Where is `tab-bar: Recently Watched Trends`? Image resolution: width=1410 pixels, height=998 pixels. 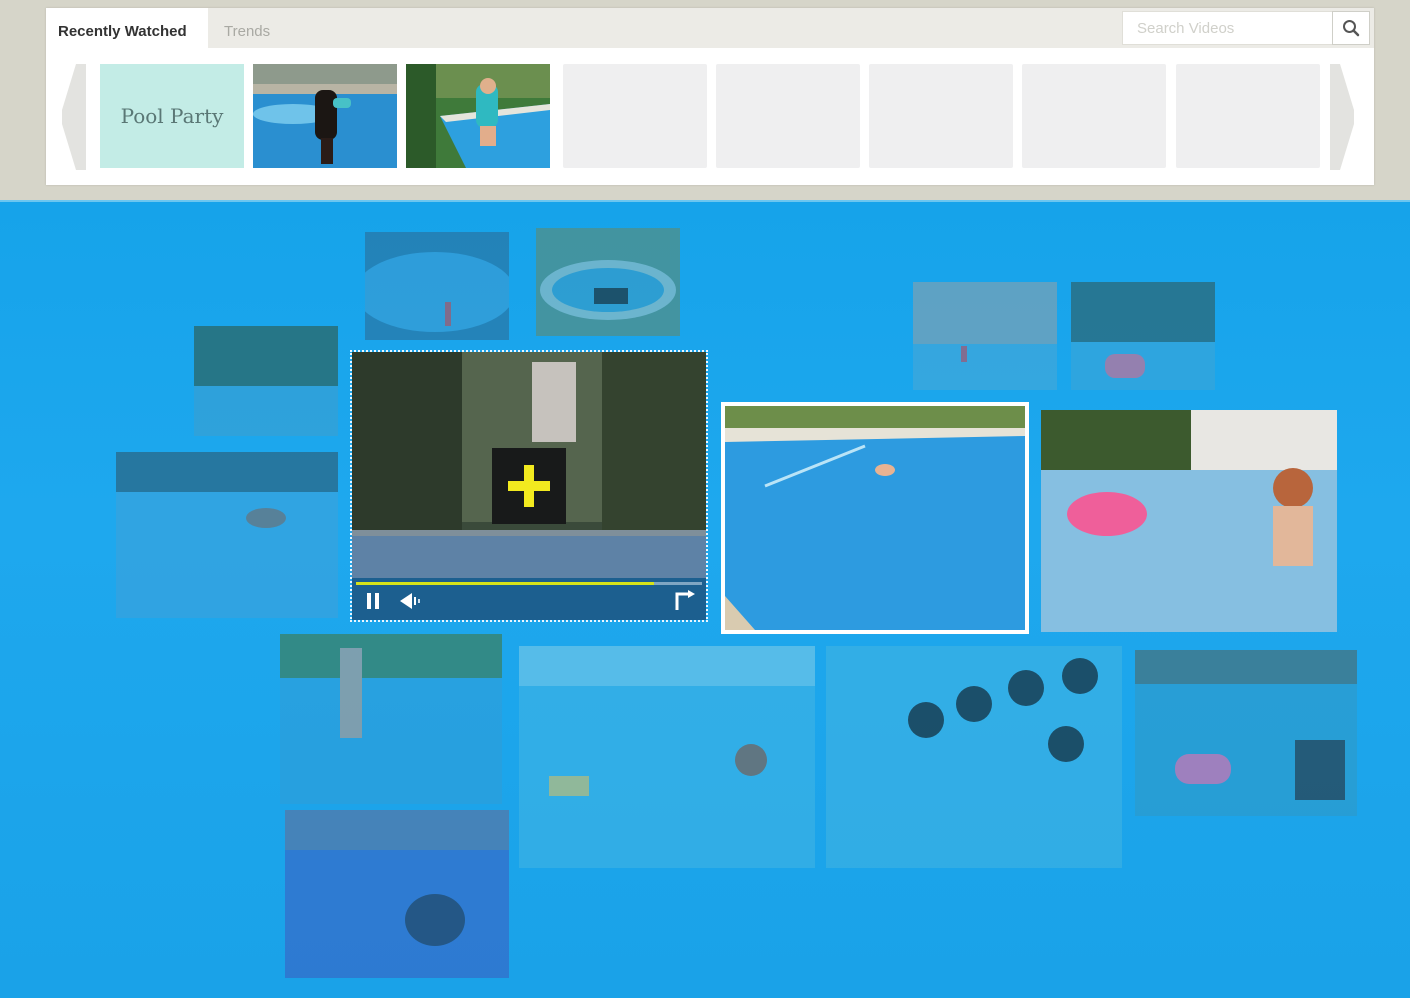
tab-bar: Recently Watched Trends is located at coordinates (710, 28).